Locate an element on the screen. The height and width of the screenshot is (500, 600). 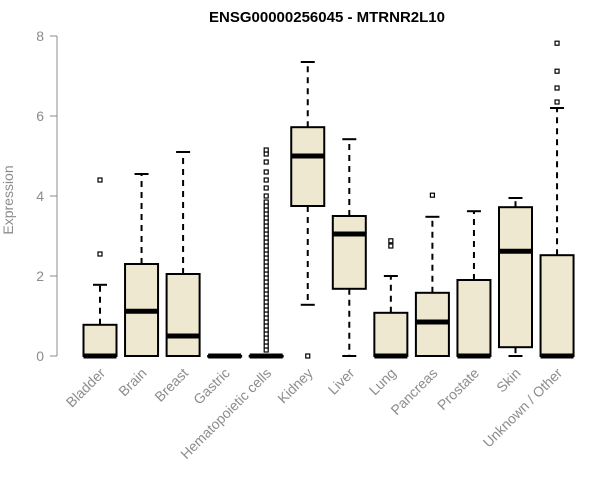
box-hematopoietic-cells is located at coordinates (266, 253).